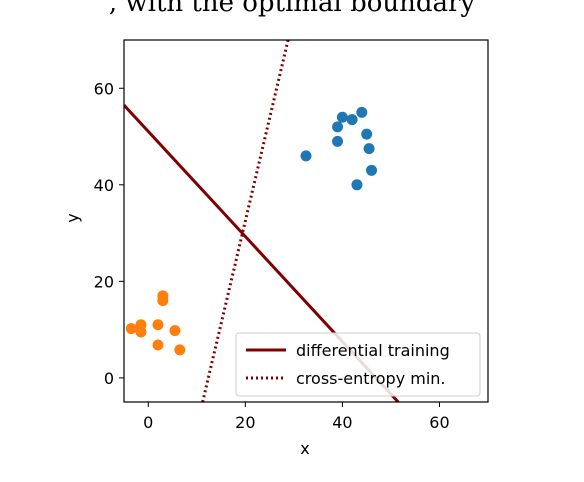 The width and height of the screenshot is (584, 482). What do you see at coordinates (104, 185) in the screenshot?
I see `y-tick-label: 40` at bounding box center [104, 185].